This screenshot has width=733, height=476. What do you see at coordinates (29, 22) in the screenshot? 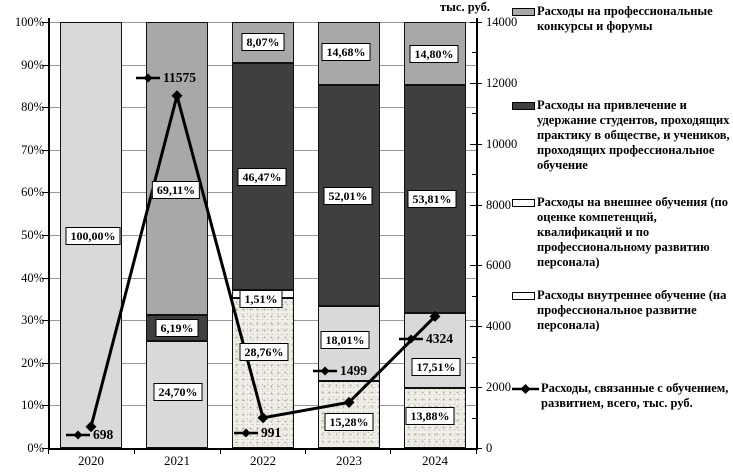
I see `y-tick-label: 100%` at bounding box center [29, 22].